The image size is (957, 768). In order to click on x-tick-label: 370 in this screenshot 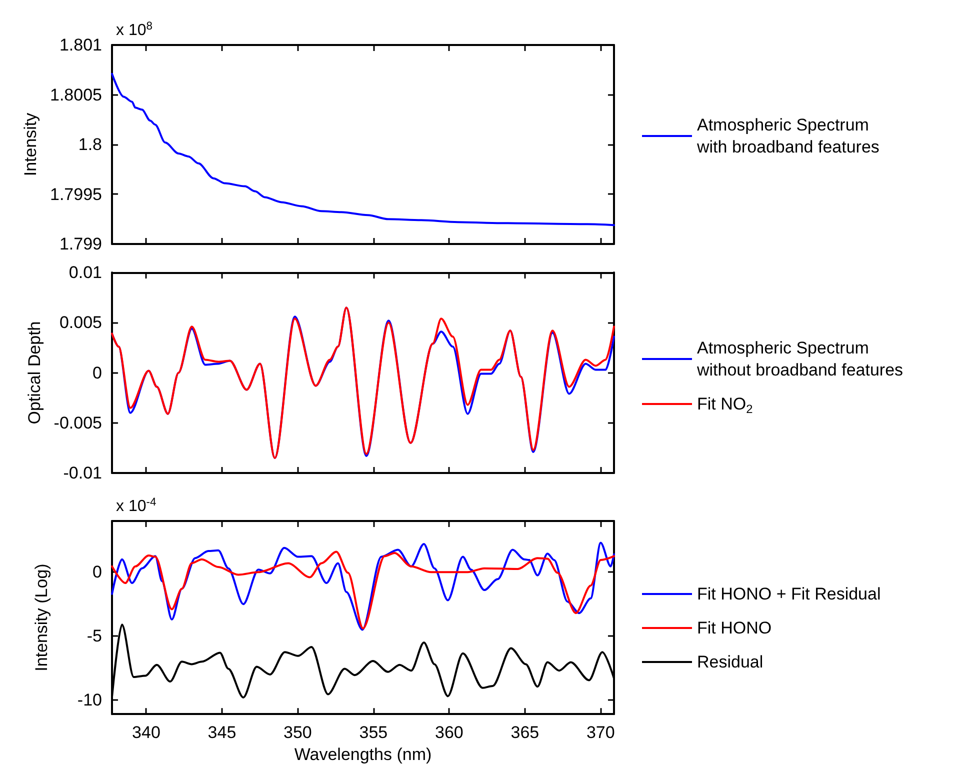, I will do `click(600, 732)`.